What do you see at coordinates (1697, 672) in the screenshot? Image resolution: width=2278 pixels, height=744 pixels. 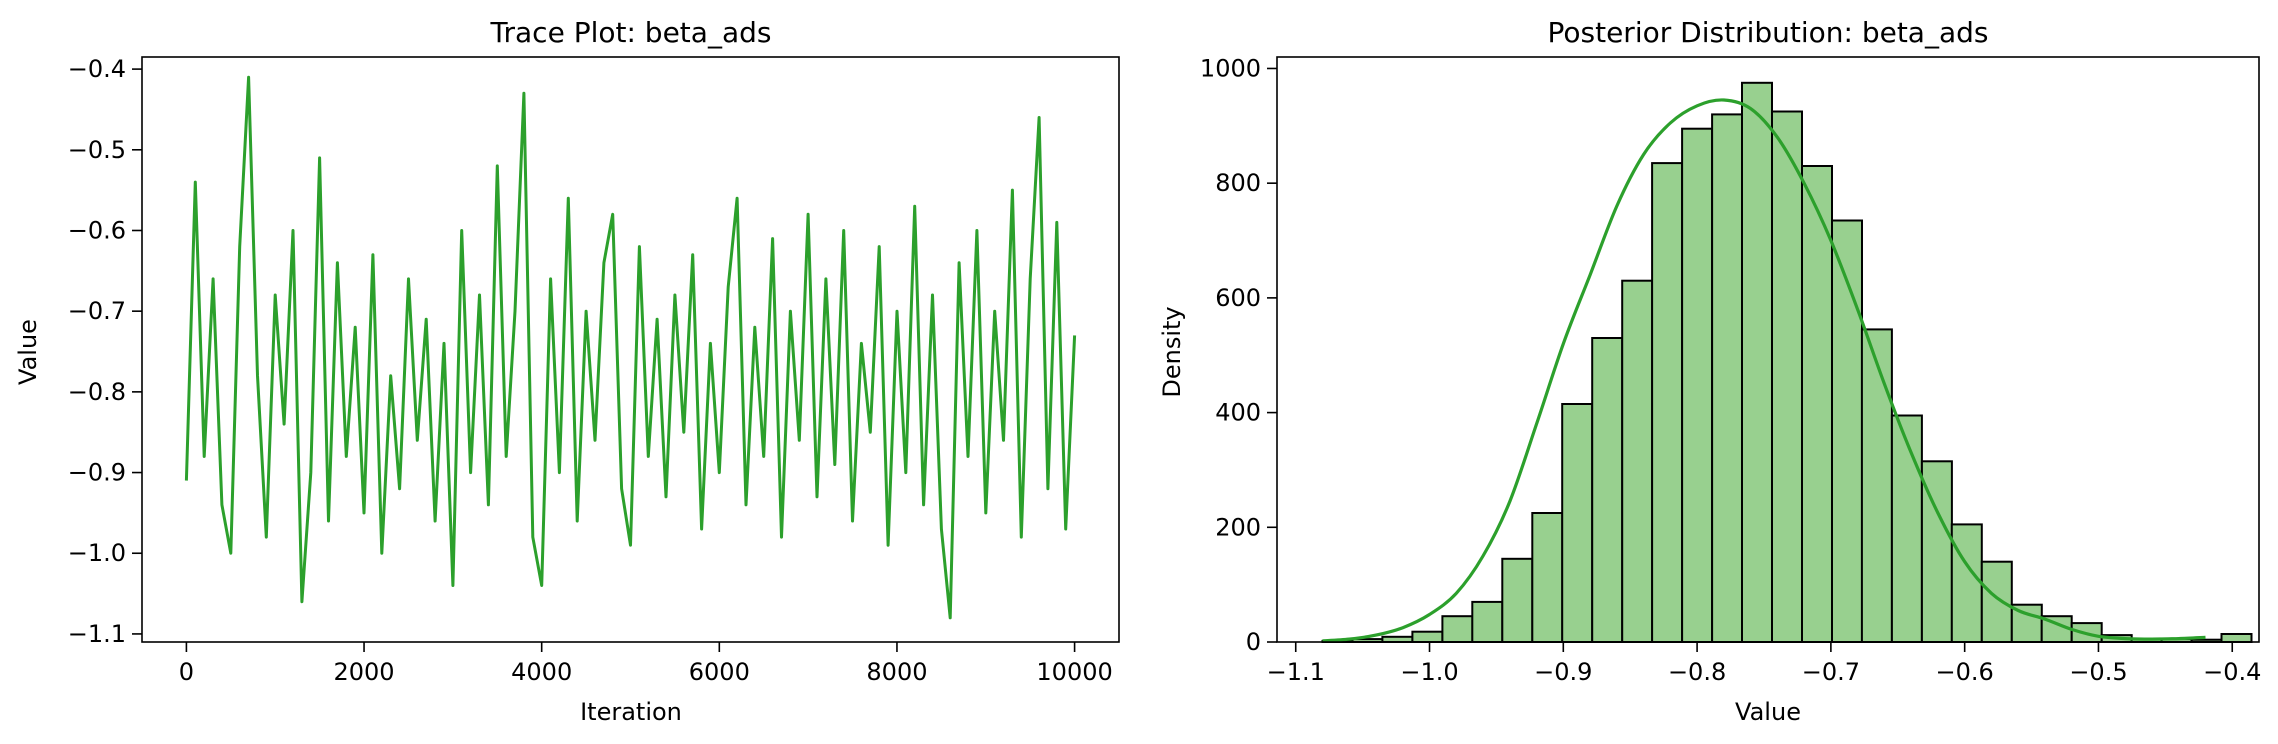 I see `histogram-x-tick-label: −0.8` at bounding box center [1697, 672].